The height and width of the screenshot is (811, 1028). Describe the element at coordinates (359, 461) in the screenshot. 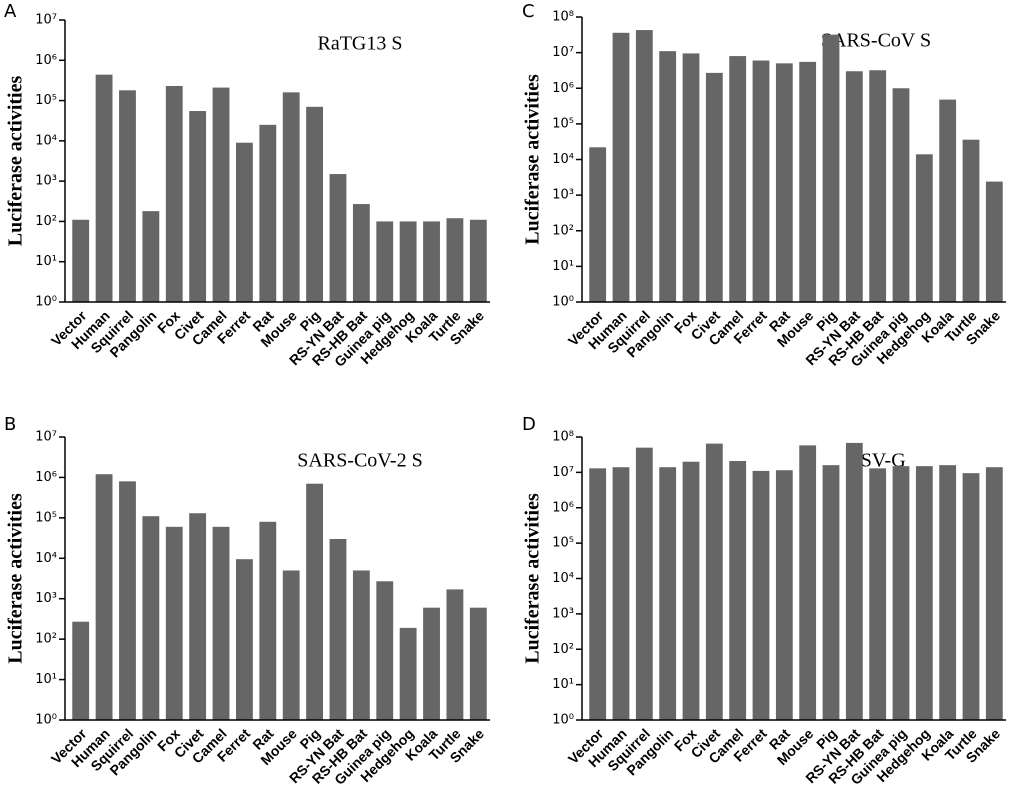

I see `chart-title: SARS-CoV-2 S` at that location.